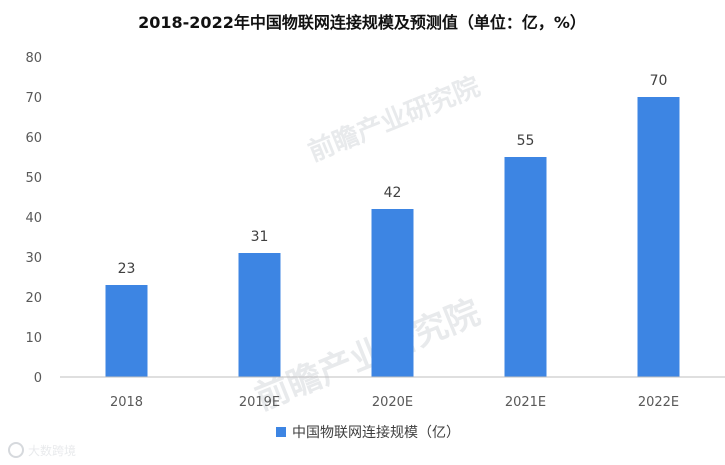 The width and height of the screenshot is (725, 465). Describe the element at coordinates (33, 58) in the screenshot. I see `y-tick-label: 80` at that location.